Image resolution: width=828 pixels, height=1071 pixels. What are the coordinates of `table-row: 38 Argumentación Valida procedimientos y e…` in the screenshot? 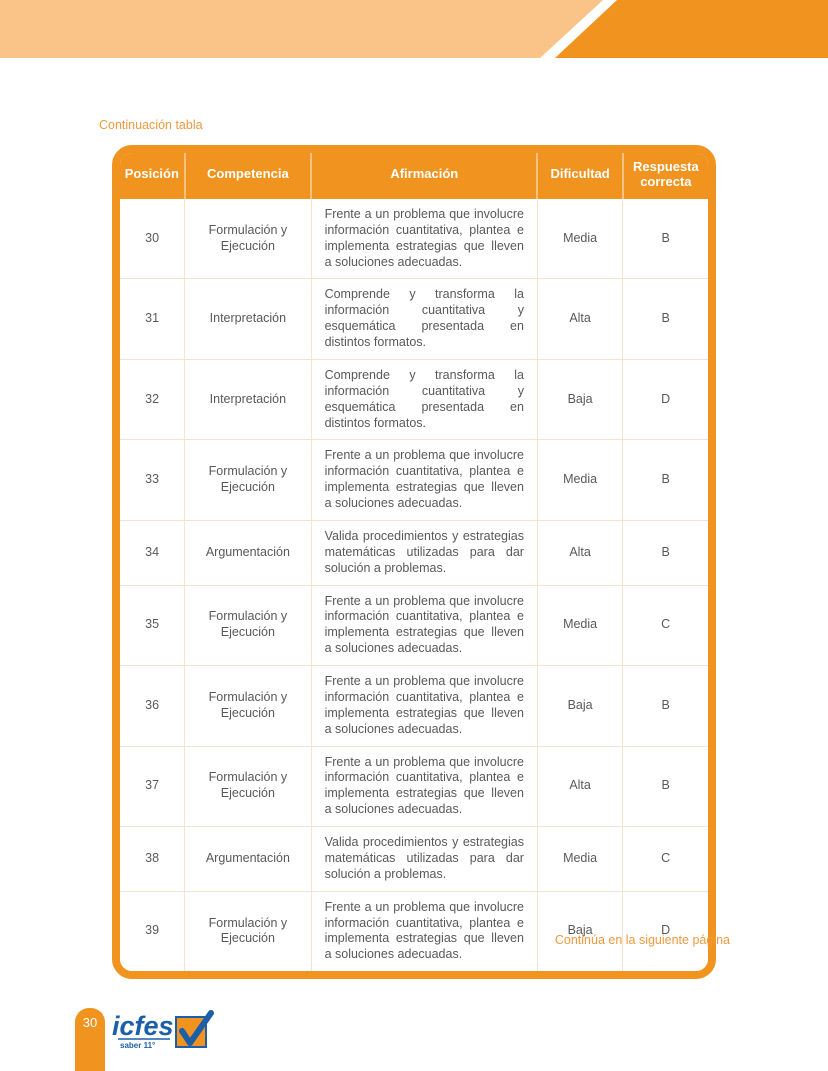 It's located at (414, 859).